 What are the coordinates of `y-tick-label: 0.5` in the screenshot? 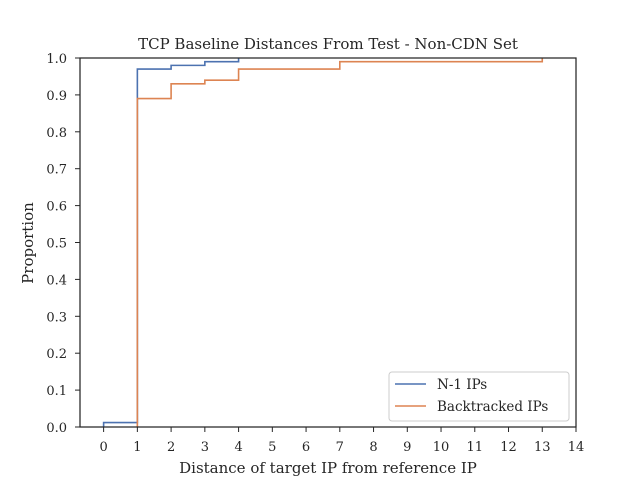 It's located at (56, 244).